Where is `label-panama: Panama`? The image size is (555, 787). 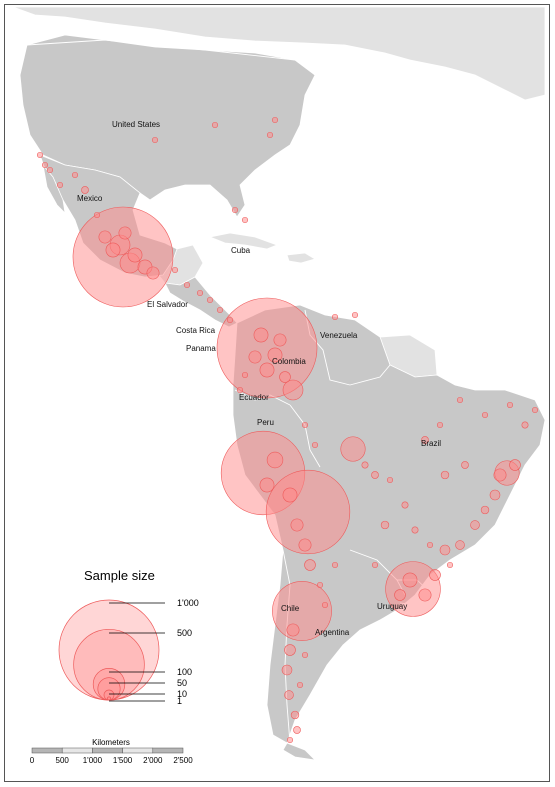 label-panama: Panama is located at coordinates (201, 348).